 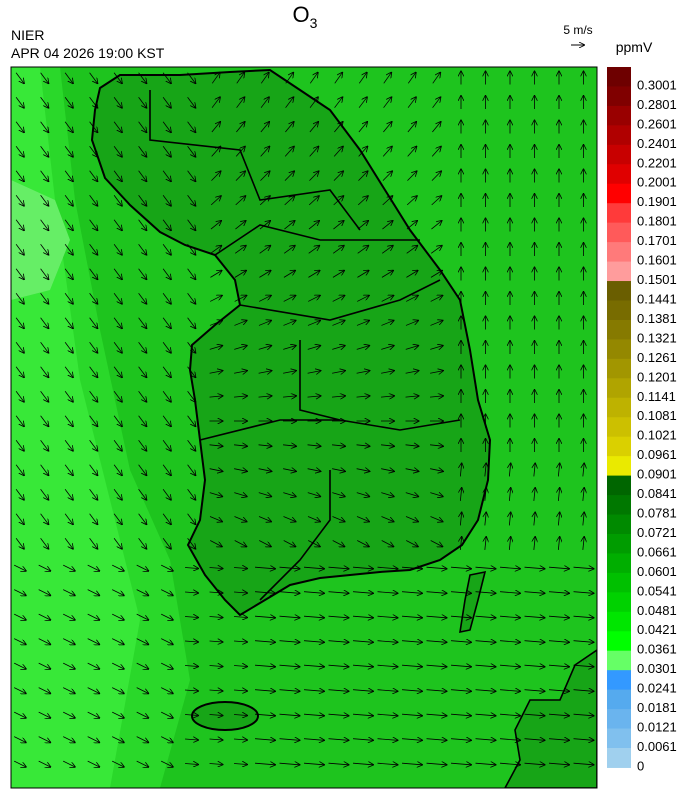 What do you see at coordinates (656, 396) in the screenshot?
I see `colorbar-label: 0.1141` at bounding box center [656, 396].